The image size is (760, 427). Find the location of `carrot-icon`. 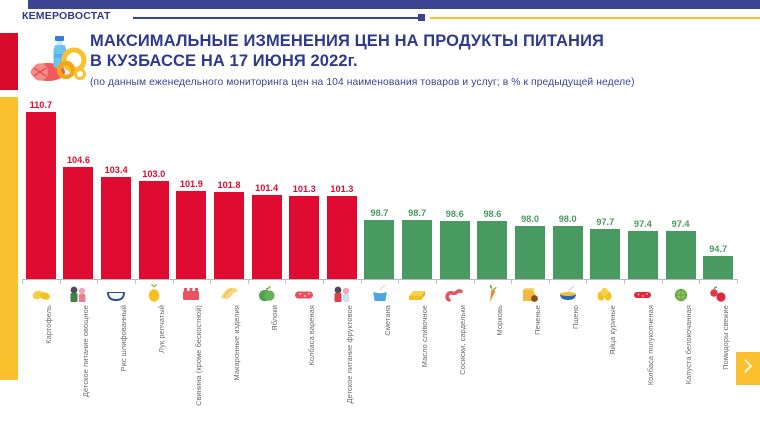

carrot-icon is located at coordinates (492, 294).